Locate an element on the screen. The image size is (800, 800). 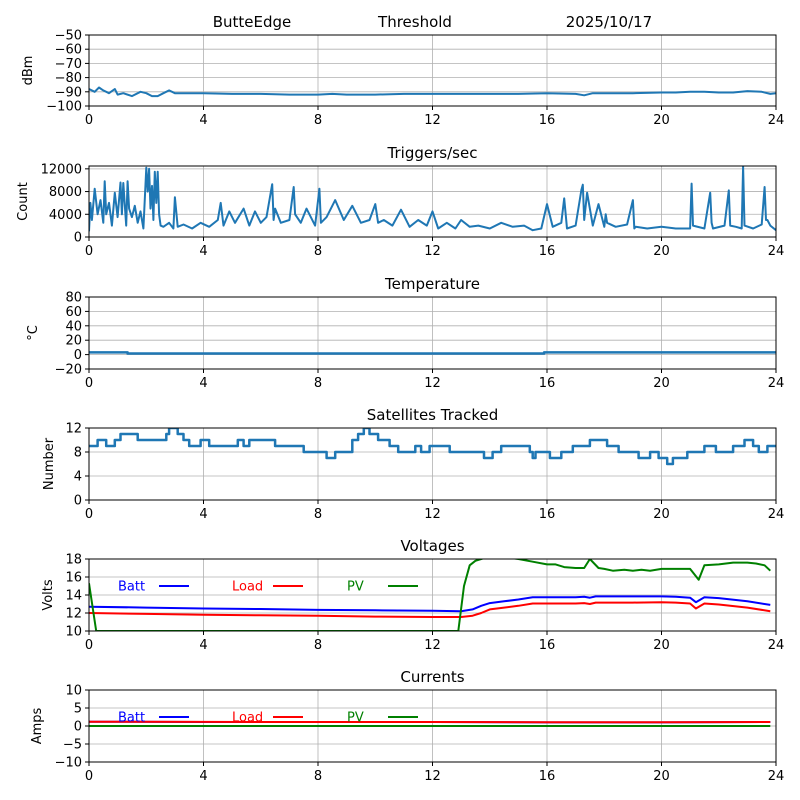
y-tick-label: 80 is located at coordinates (73, 298).